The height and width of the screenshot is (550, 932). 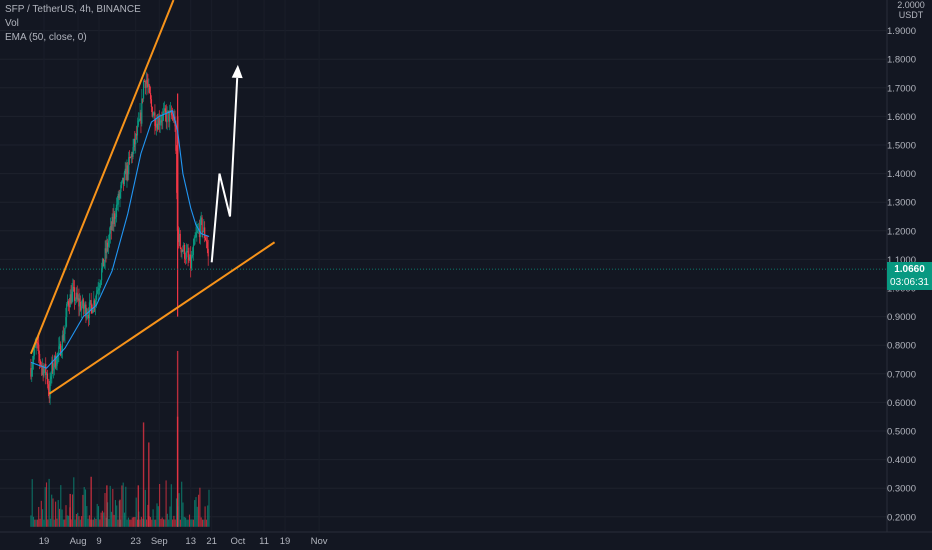 What do you see at coordinates (73, 9) in the screenshot?
I see `symbol-title: SFP / TetherUS, 4h, BINANCE` at bounding box center [73, 9].